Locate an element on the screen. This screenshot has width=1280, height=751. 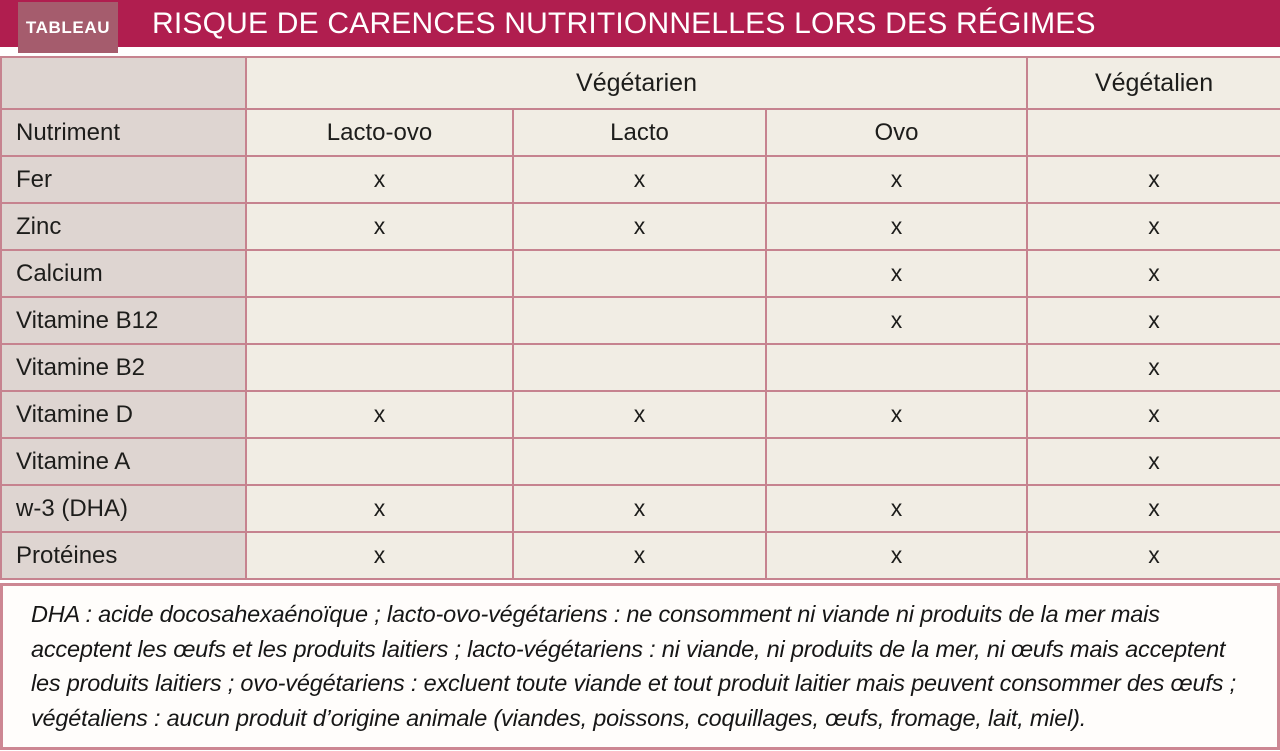
table-row: Zinc x x x x is located at coordinates (640, 226).